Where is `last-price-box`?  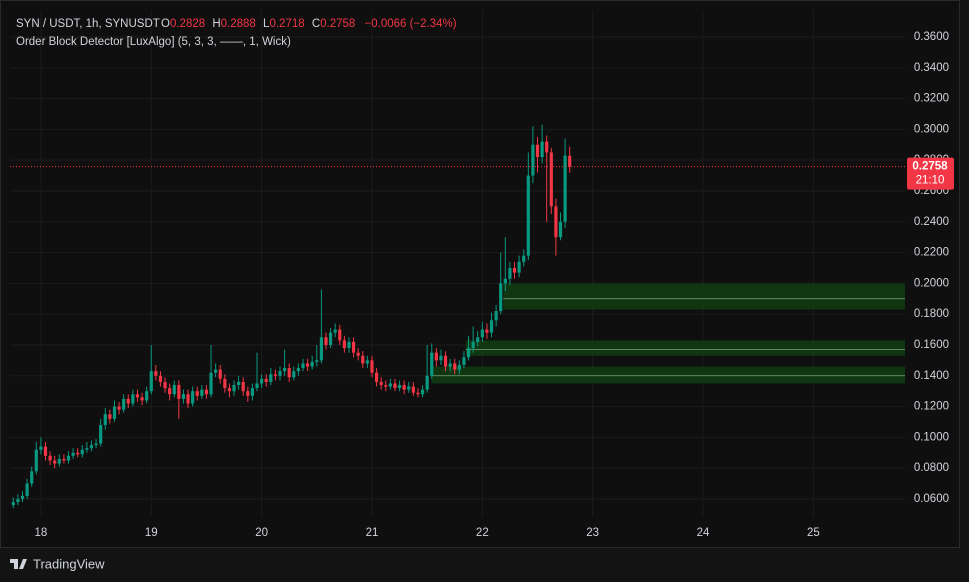
last-price-box is located at coordinates (930, 173).